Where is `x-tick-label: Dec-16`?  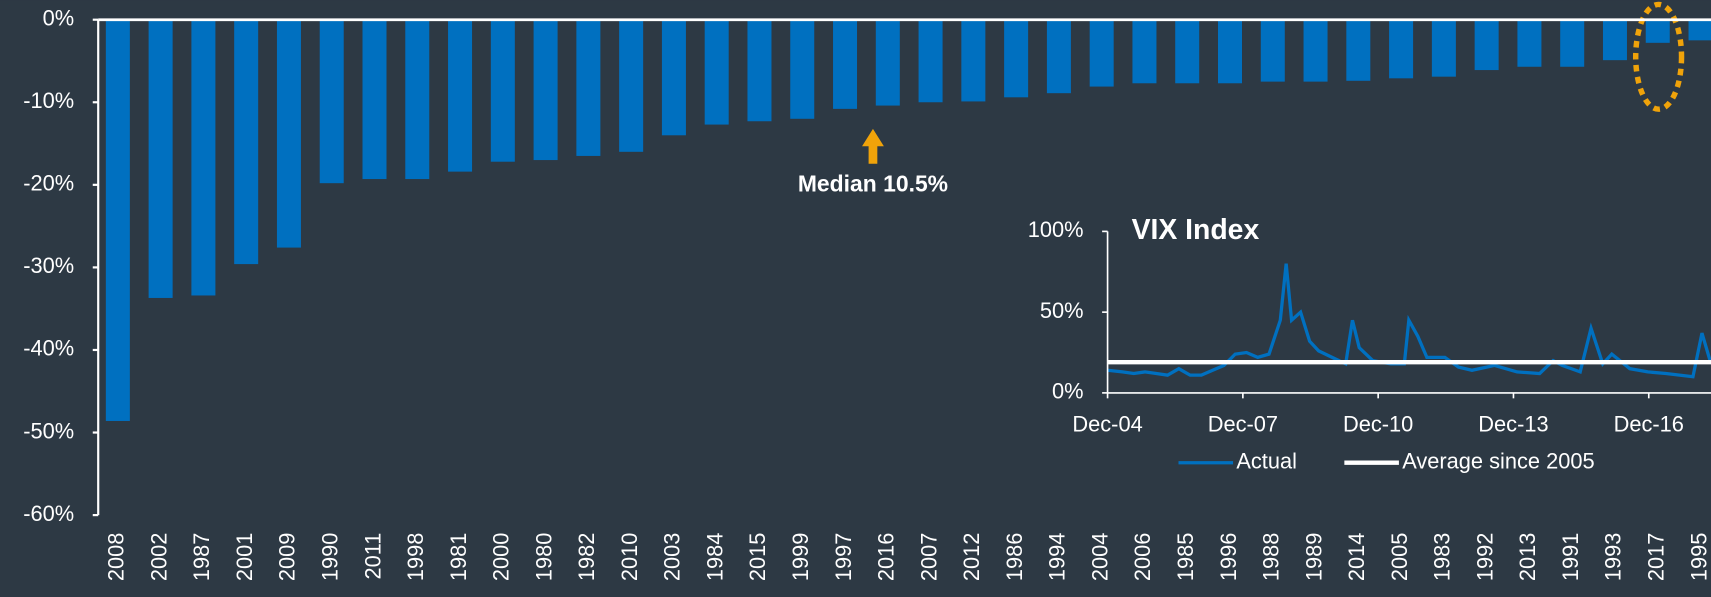 x-tick-label: Dec-16 is located at coordinates (1649, 423).